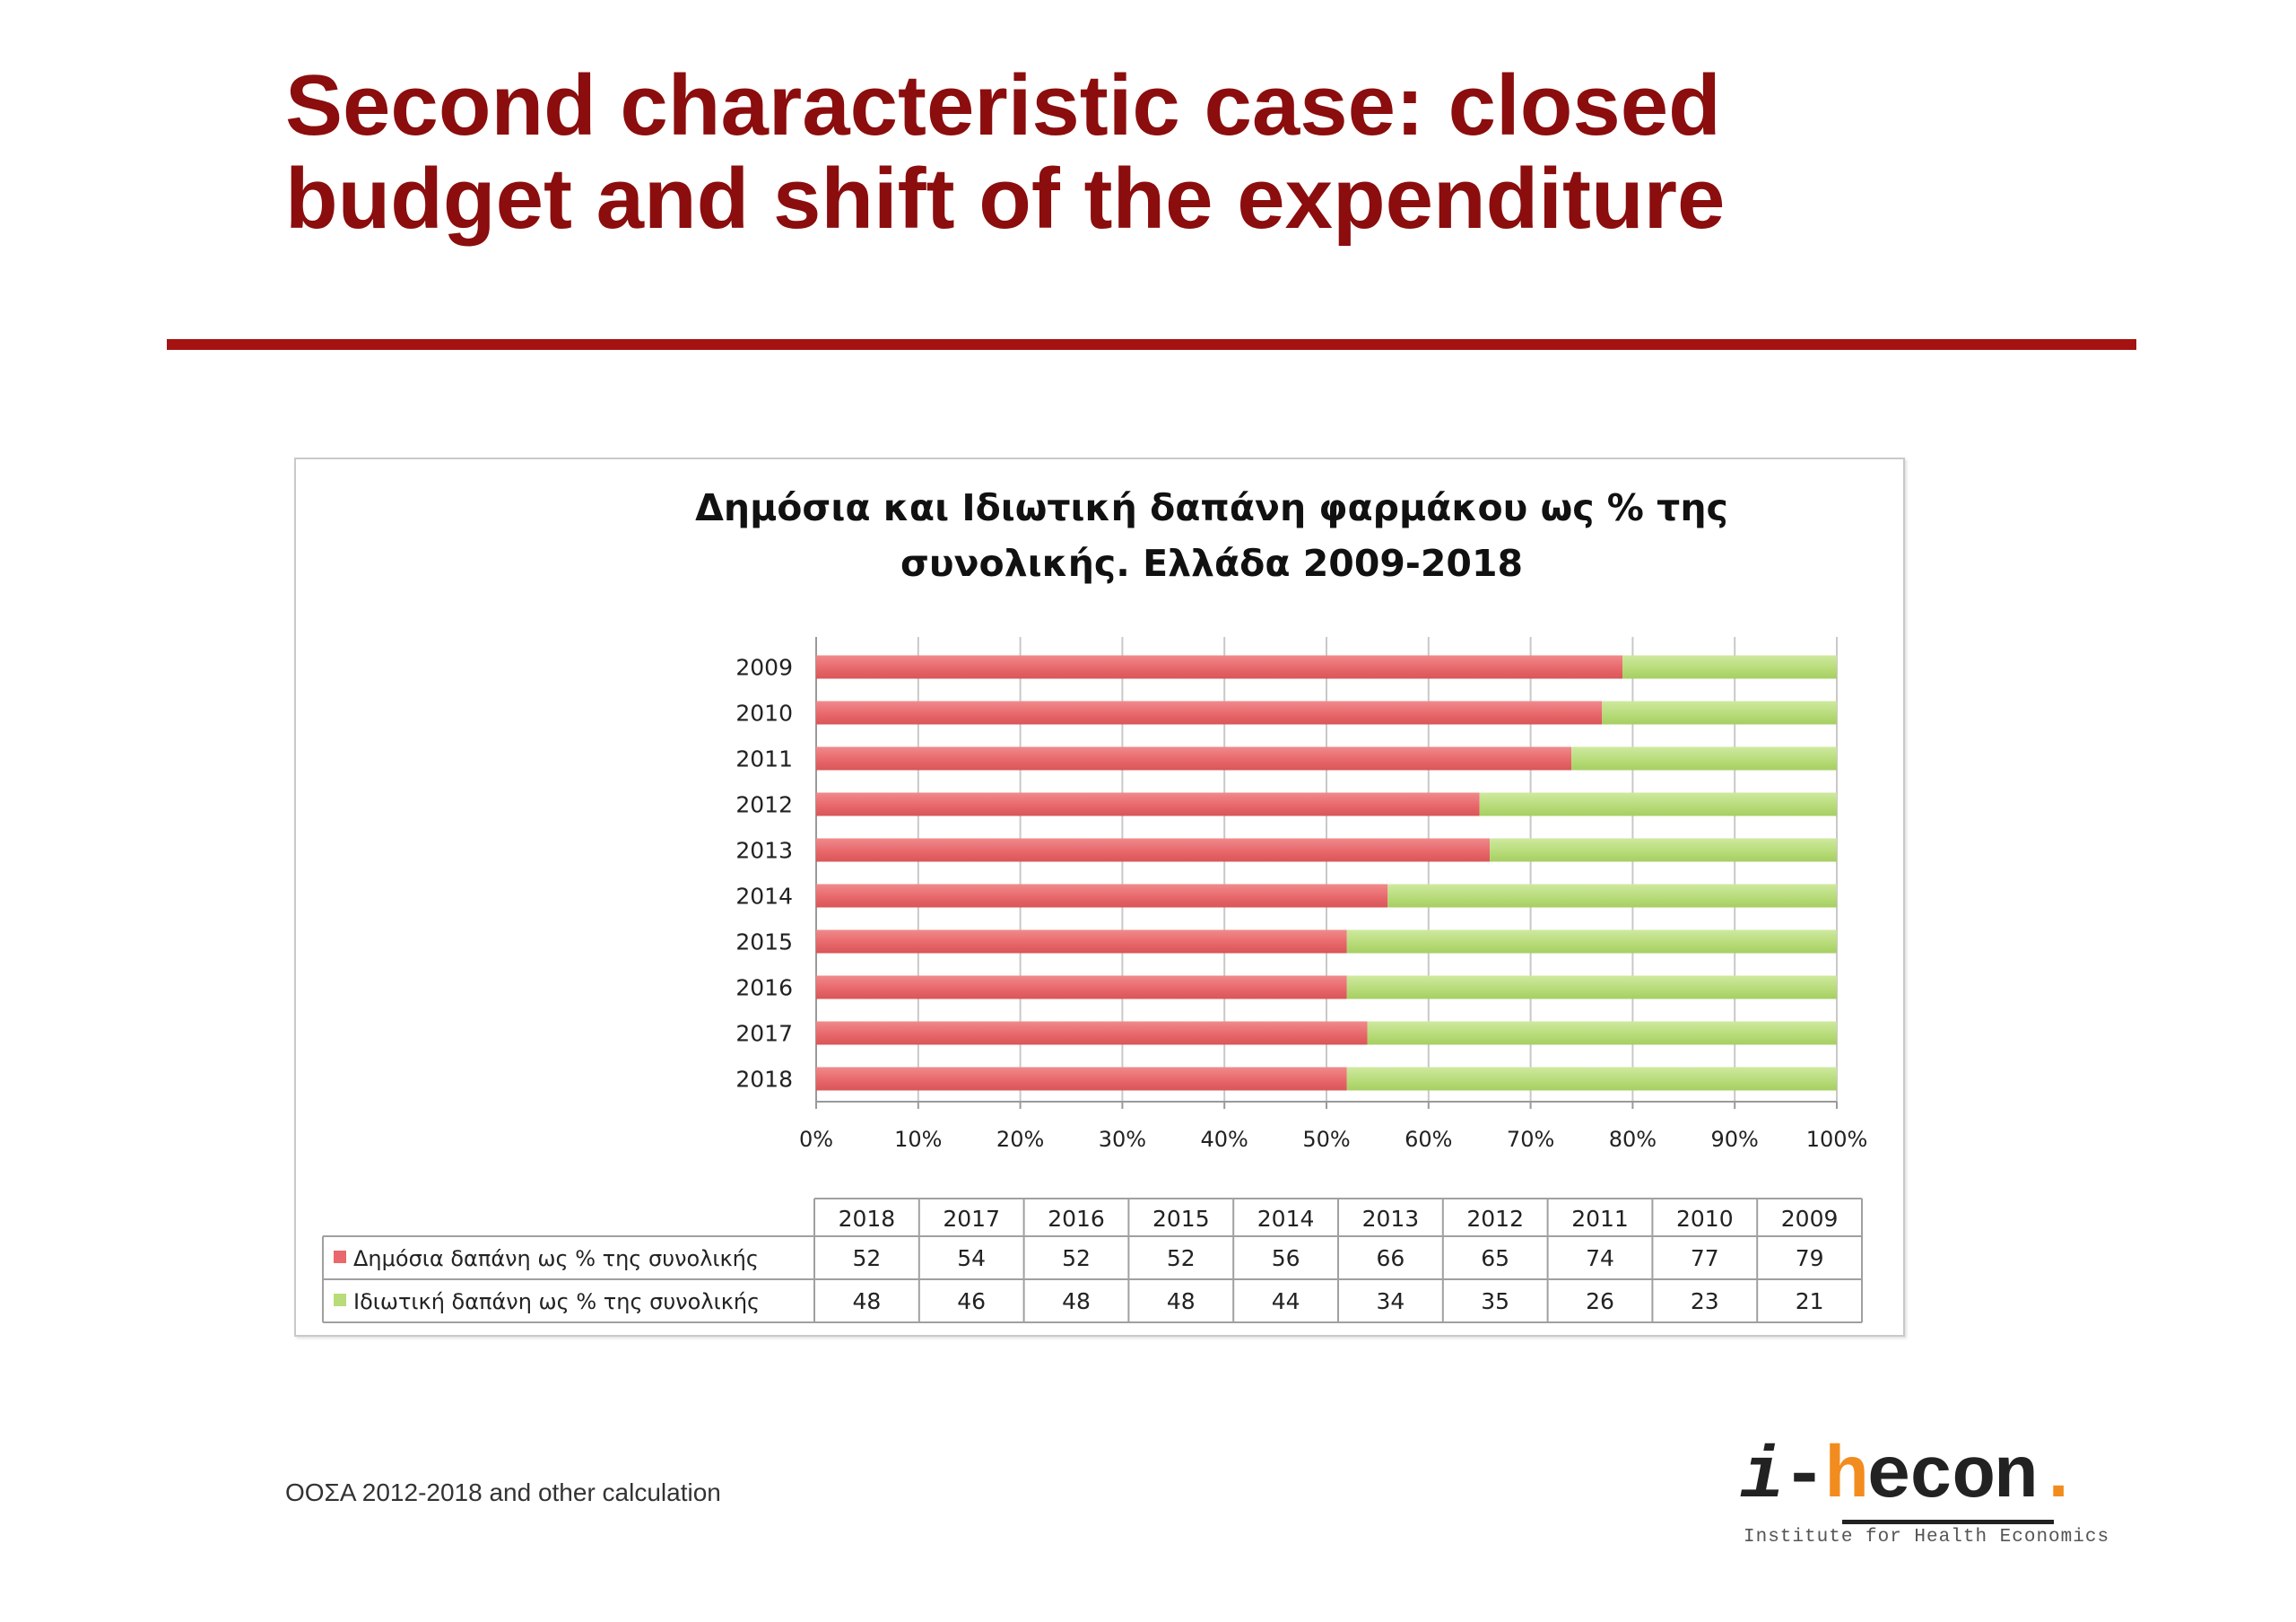  What do you see at coordinates (1181, 1219) in the screenshot?
I see `table-header-cell: 2015` at bounding box center [1181, 1219].